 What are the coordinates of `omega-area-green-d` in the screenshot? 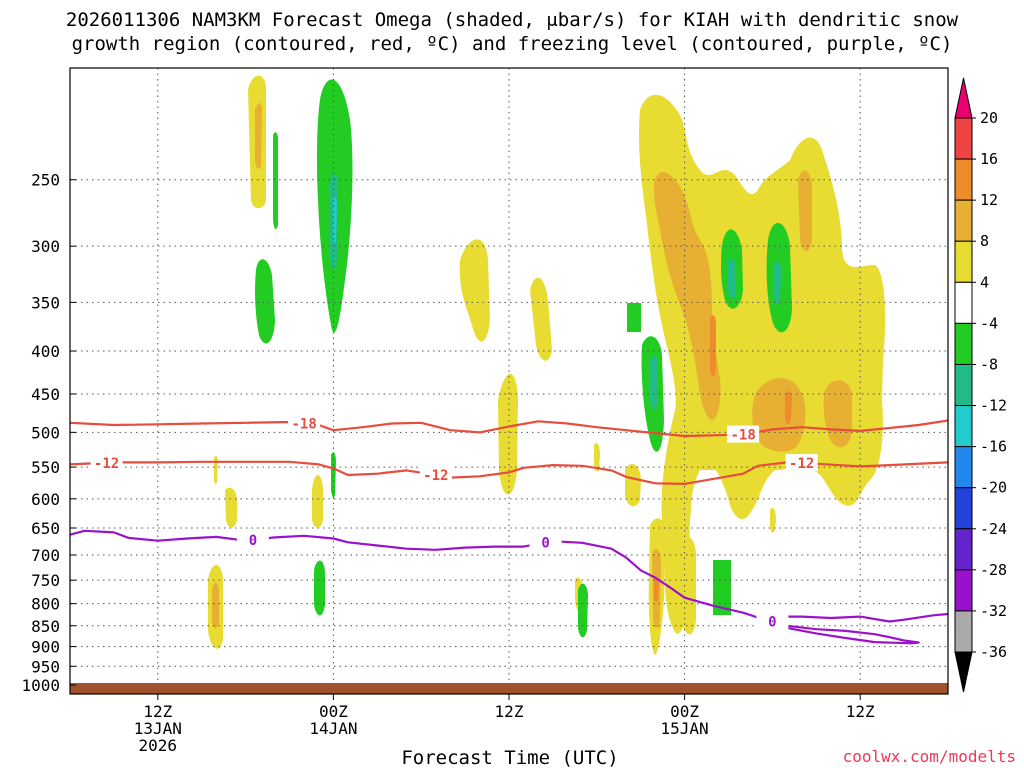 It's located at (634, 317).